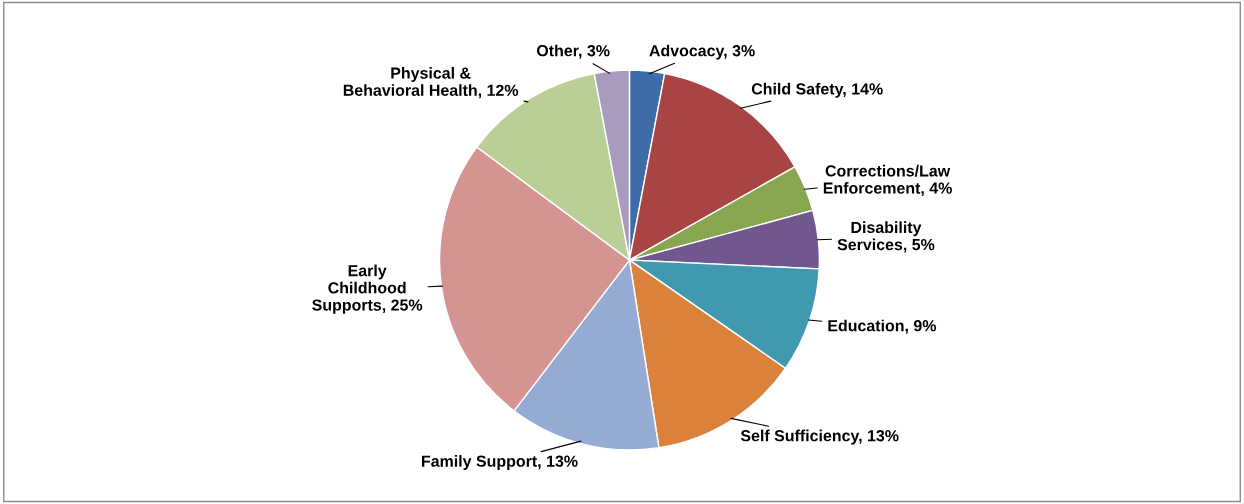 Image resolution: width=1244 pixels, height=504 pixels. What do you see at coordinates (367, 289) in the screenshot?
I see `slice-label: Early Childhood Supports, 25%` at bounding box center [367, 289].